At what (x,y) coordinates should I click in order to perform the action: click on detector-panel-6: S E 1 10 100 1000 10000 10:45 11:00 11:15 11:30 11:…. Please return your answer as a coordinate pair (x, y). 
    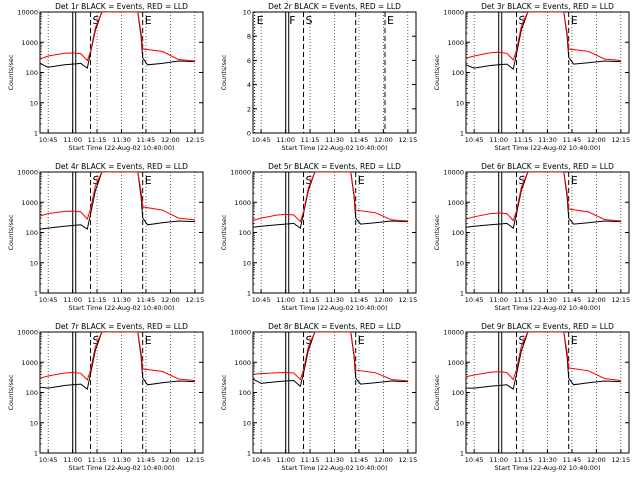
    Looking at the image, I should click on (531, 237).